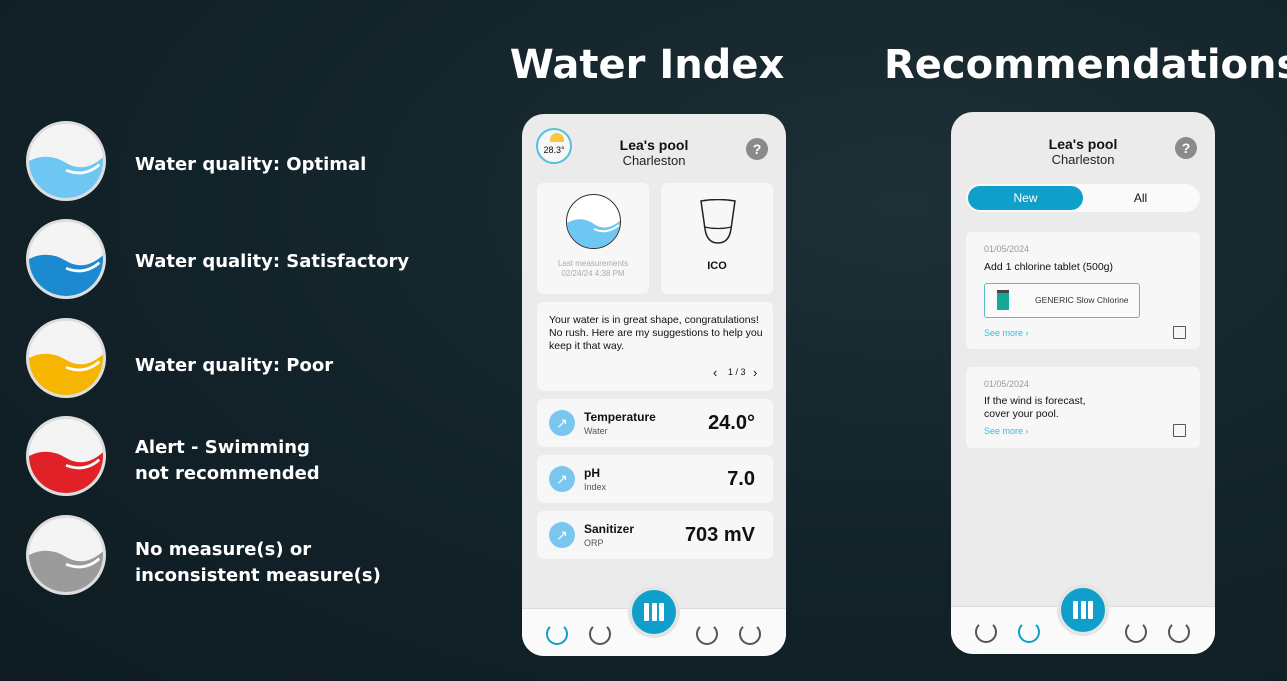 The image size is (1287, 681). What do you see at coordinates (594, 543) in the screenshot?
I see `metric-sub: ORP` at bounding box center [594, 543].